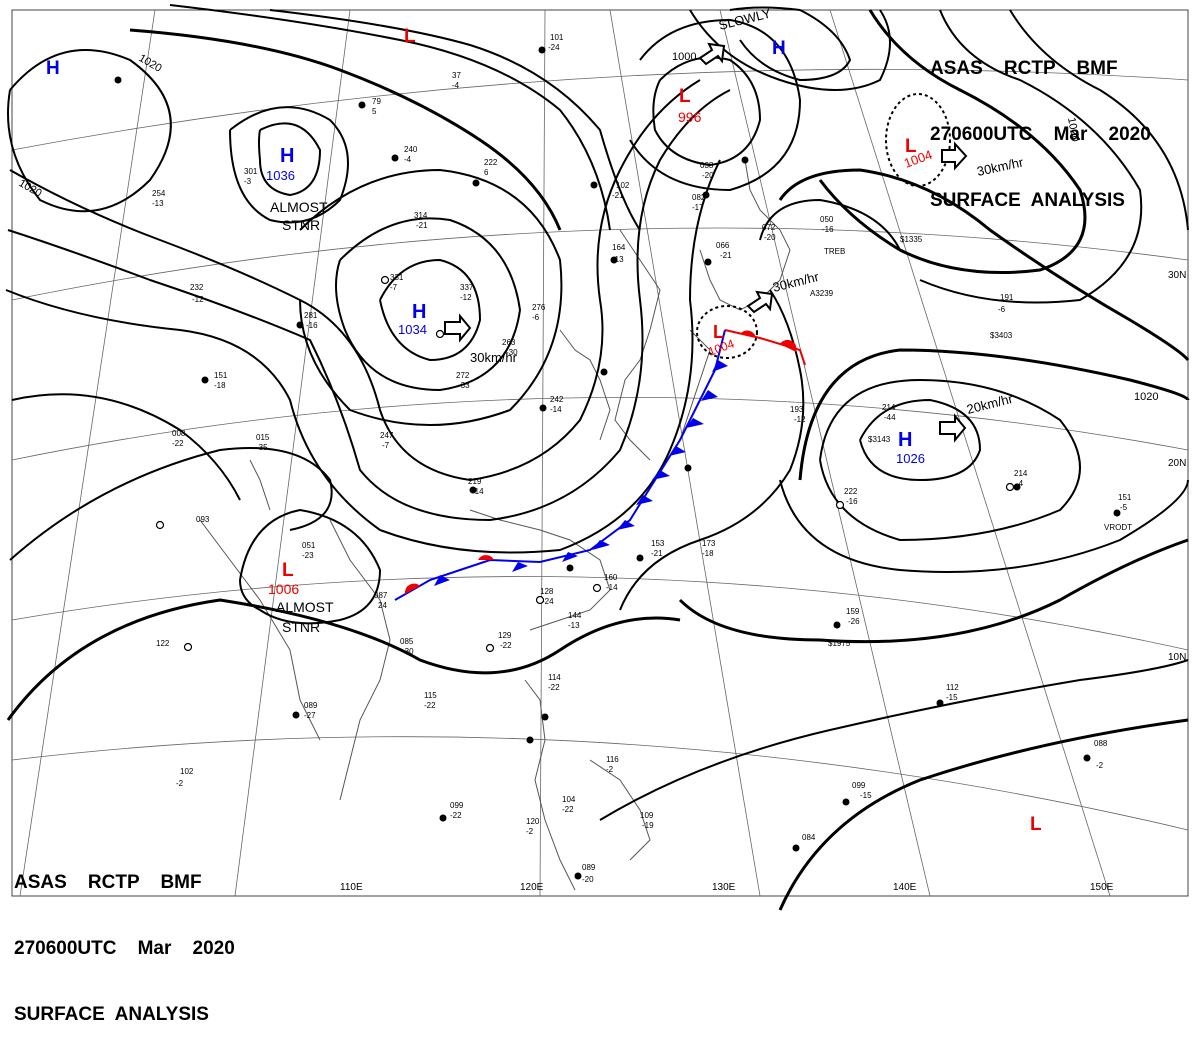 The width and height of the screenshot is (1200, 1048). What do you see at coordinates (411, 149) in the screenshot?
I see `station-plot-value: 240` at bounding box center [411, 149].